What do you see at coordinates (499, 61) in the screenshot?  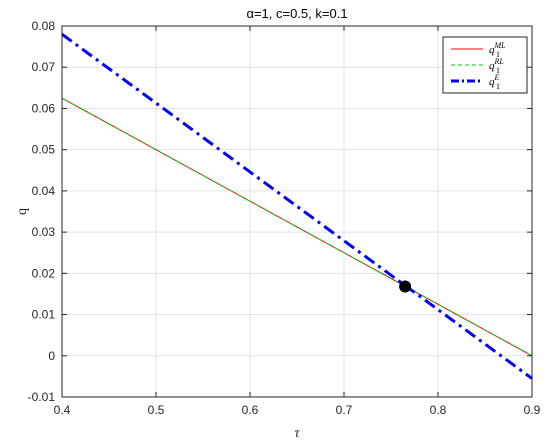 I see `legend-label-sup: RL` at bounding box center [499, 61].